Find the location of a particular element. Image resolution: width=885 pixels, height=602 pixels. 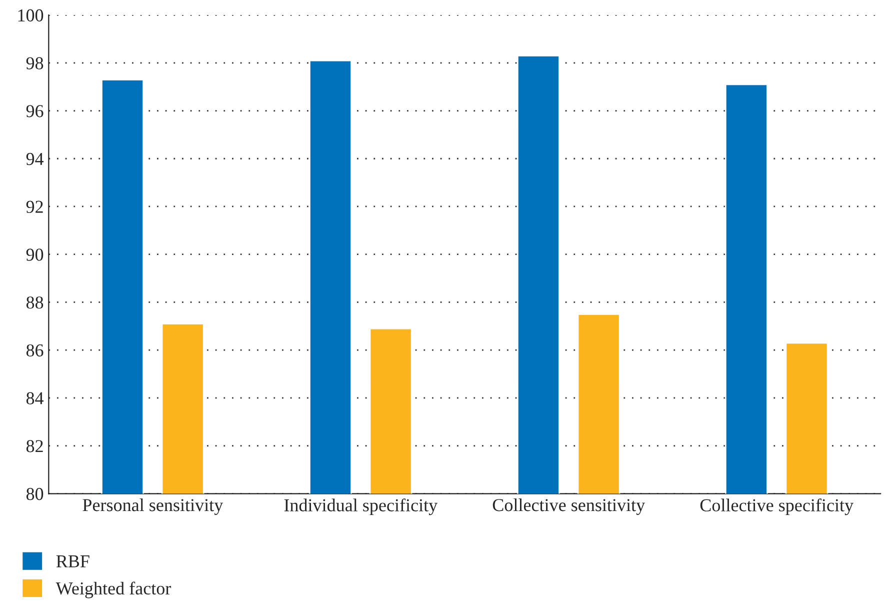

y-tick-label: 100 is located at coordinates (31, 15).